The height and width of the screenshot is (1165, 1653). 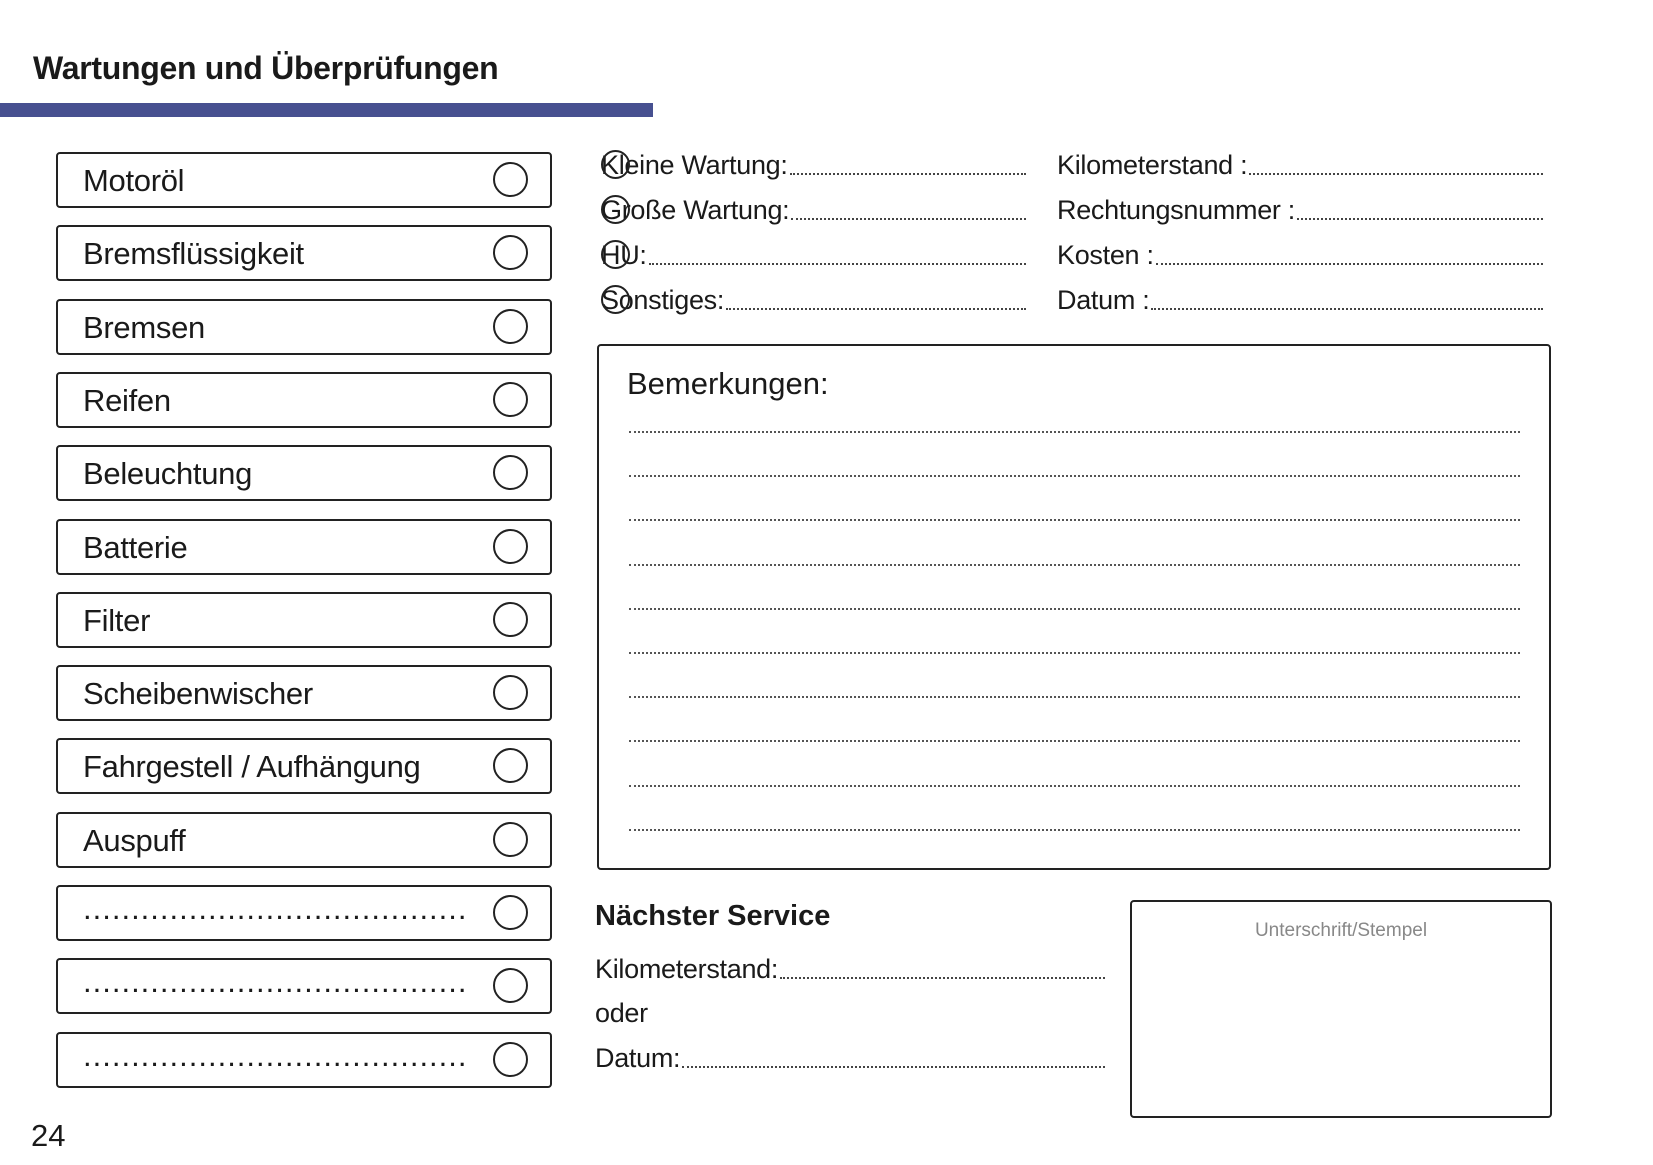 I want to click on detail-label: Datum :, so click(x=1103, y=300).